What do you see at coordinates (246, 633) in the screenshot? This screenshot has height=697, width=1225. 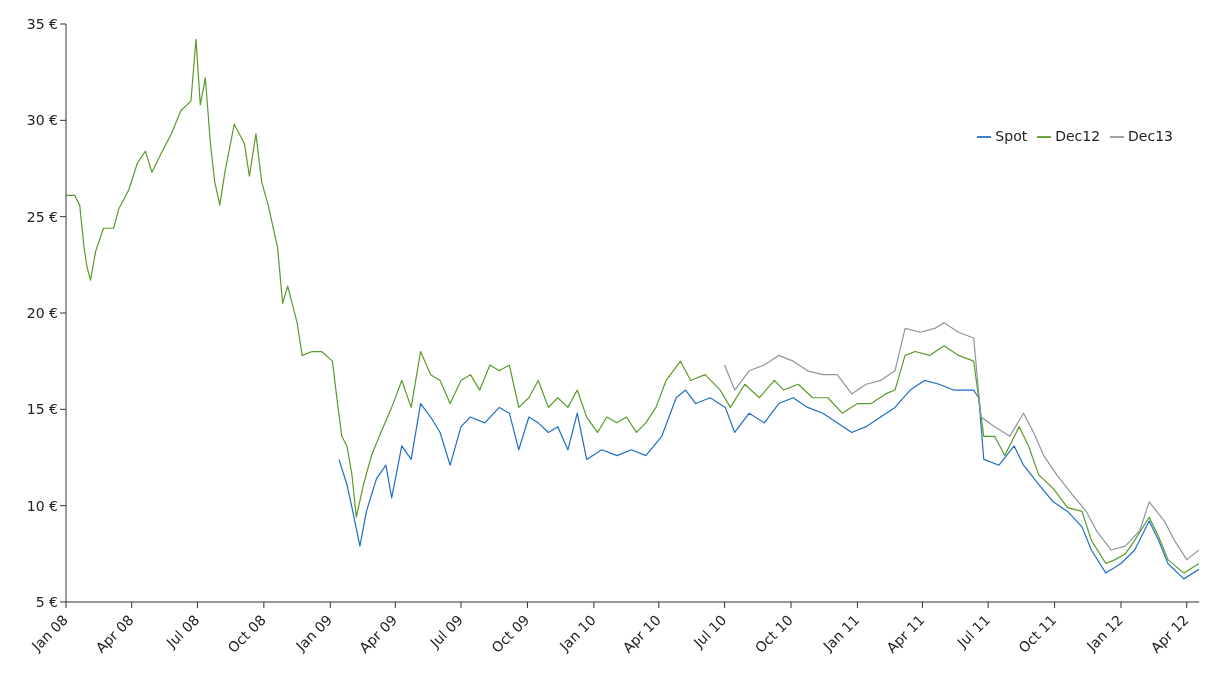 I see `x-tick-label: Oct 08` at bounding box center [246, 633].